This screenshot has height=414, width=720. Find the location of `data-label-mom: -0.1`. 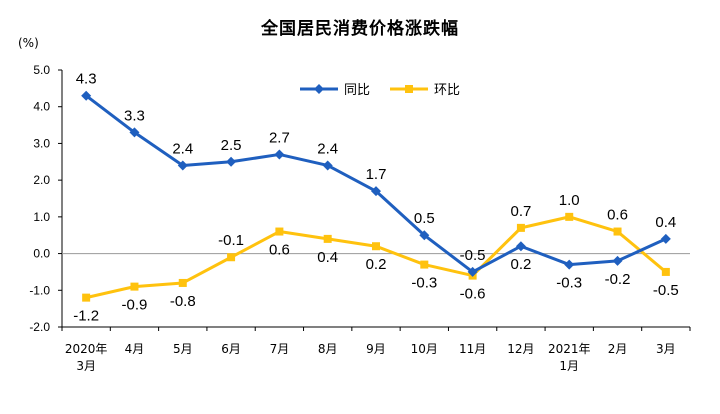

data-label-mom: -0.1 is located at coordinates (231, 240).